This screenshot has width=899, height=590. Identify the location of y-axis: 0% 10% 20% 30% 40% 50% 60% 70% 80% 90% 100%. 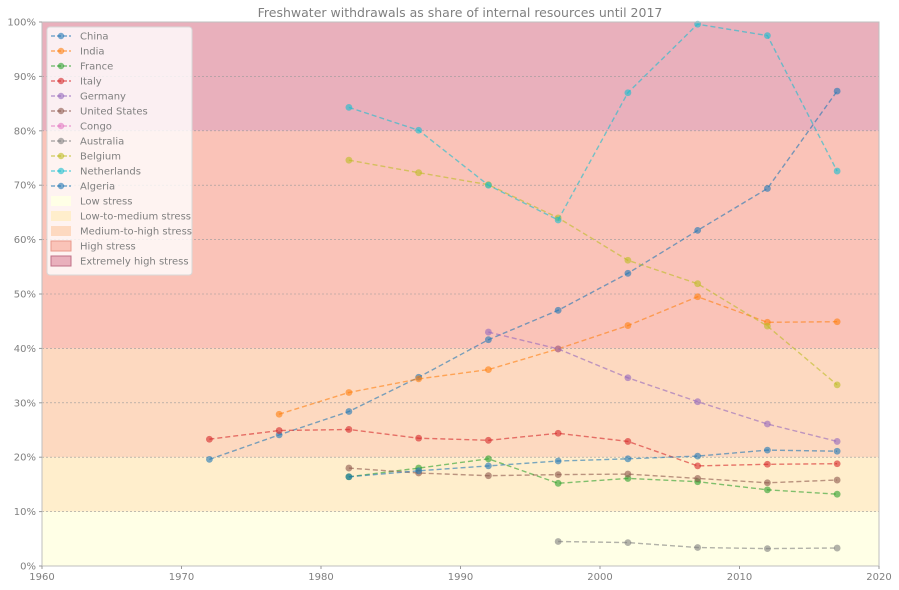
(24, 295).